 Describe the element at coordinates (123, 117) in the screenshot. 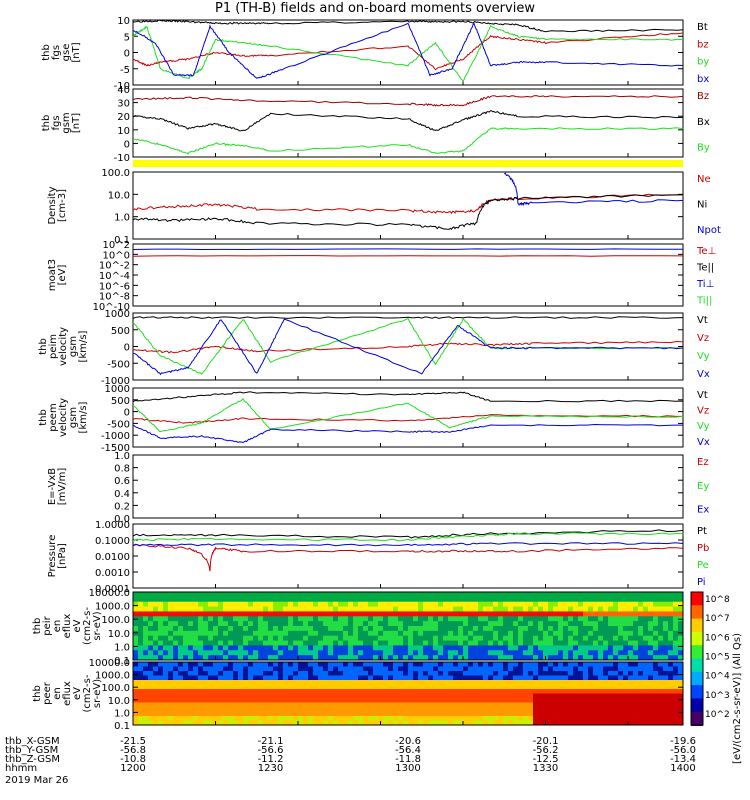

I see `y-tick-label: 20` at that location.